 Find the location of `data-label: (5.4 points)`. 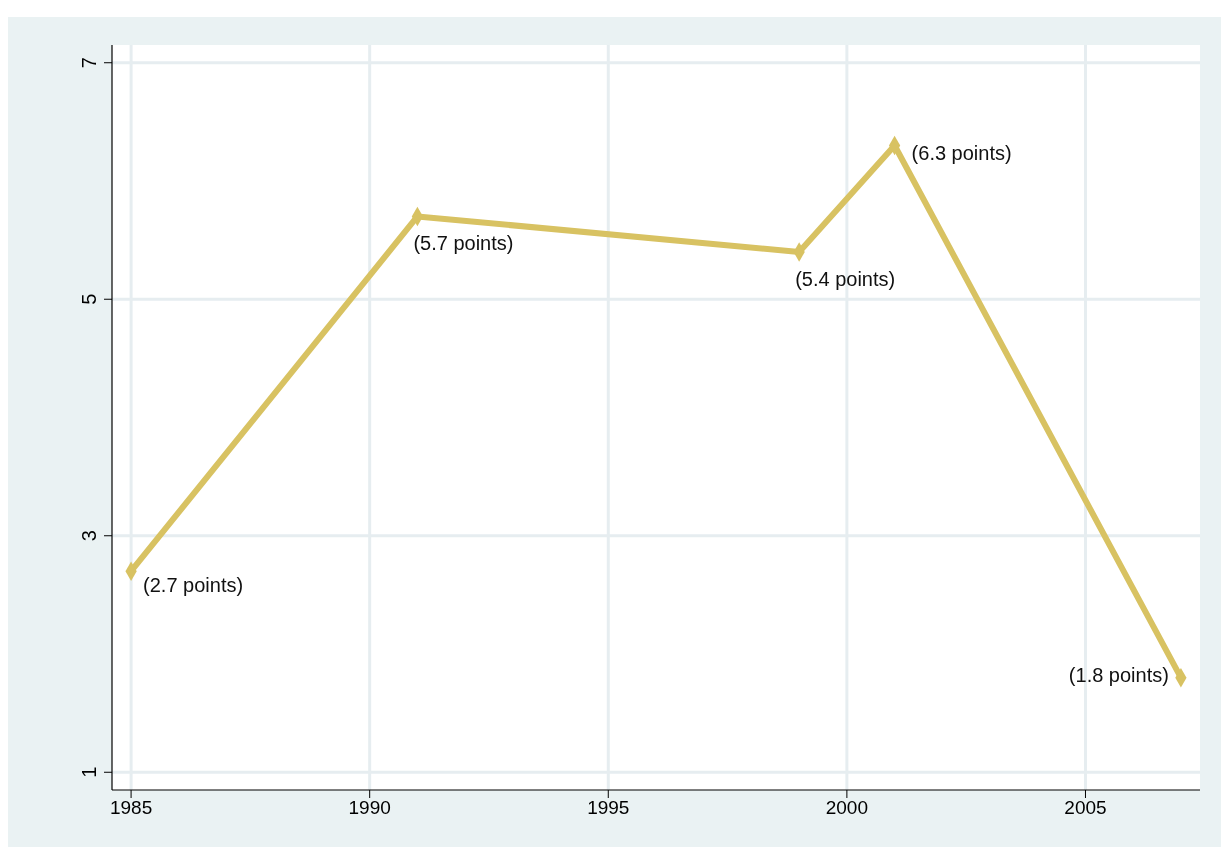

data-label: (5.4 points) is located at coordinates (845, 278).